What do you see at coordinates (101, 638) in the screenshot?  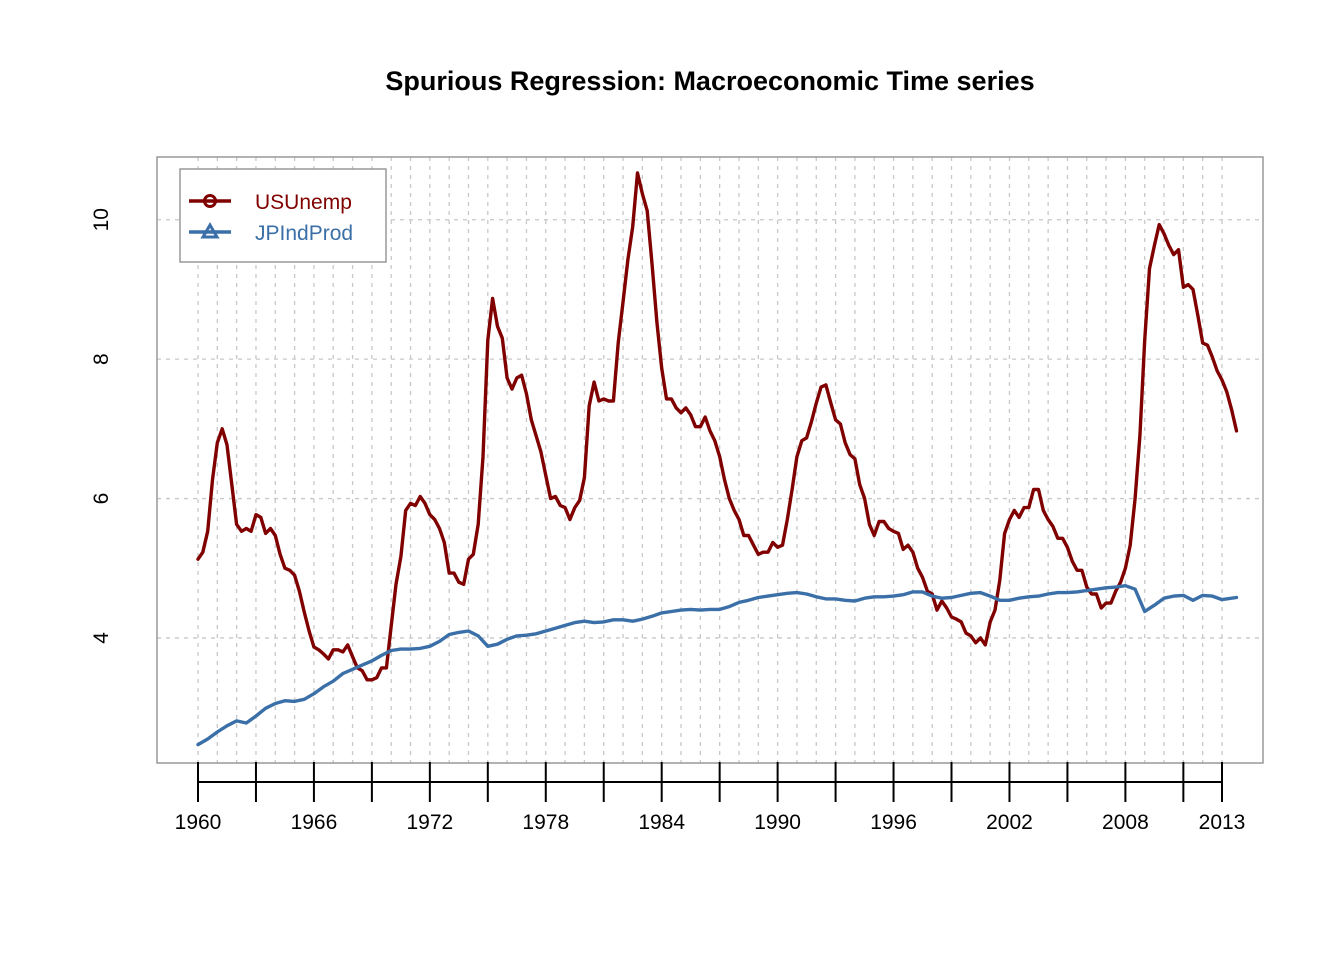 I see `y-tick-label: 4` at bounding box center [101, 638].